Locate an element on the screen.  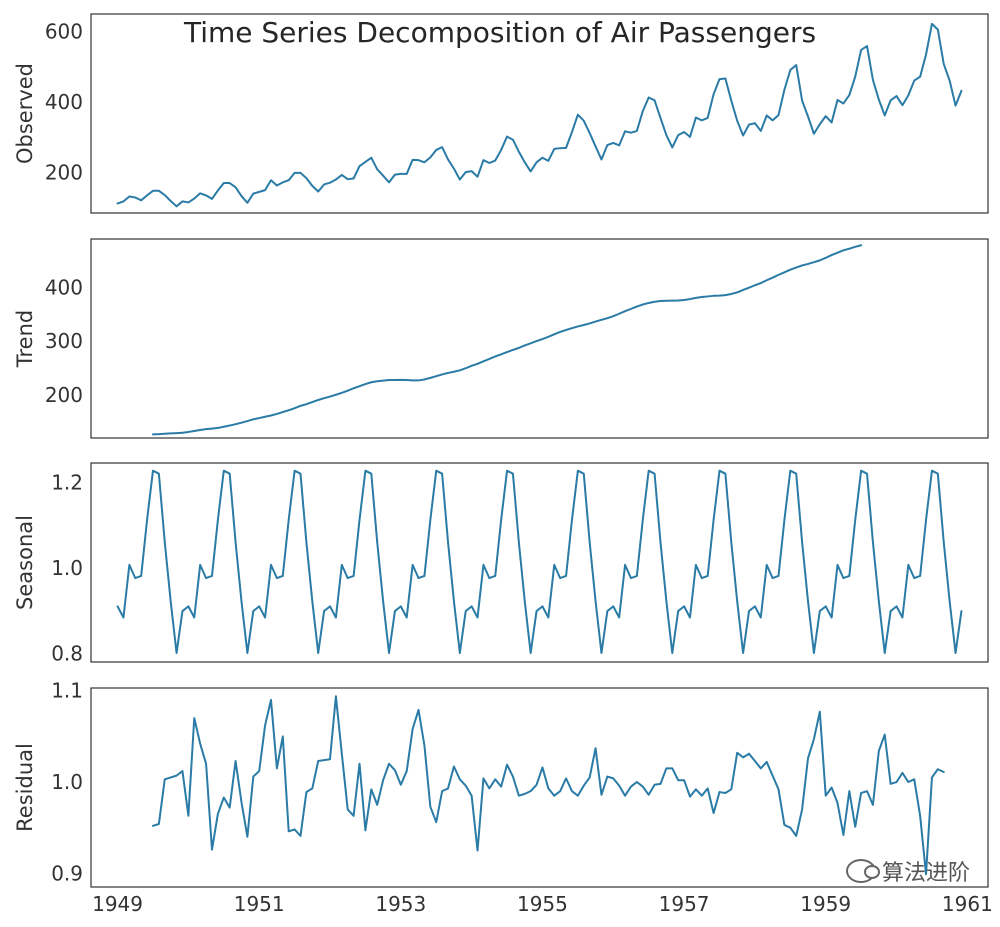
x-tick-label: 1961 is located at coordinates (967, 904).